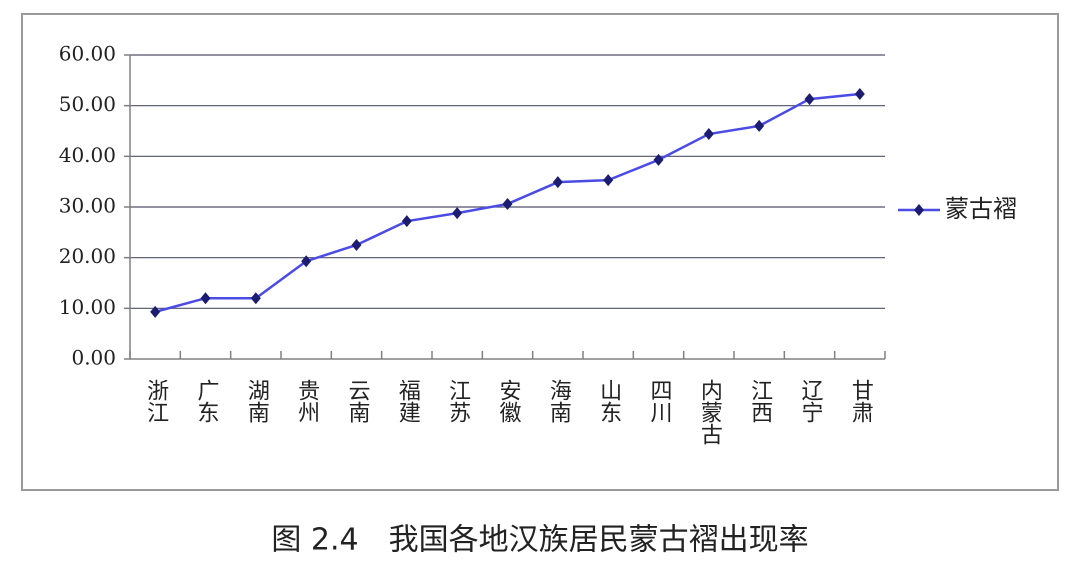 The height and width of the screenshot is (588, 1080). What do you see at coordinates (357, 401) in the screenshot?
I see `x-tick-label: 云南` at bounding box center [357, 401].